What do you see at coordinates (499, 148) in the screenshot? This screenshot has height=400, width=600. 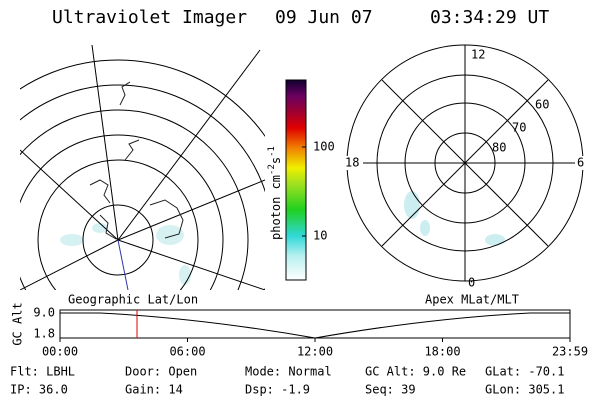 I see `mlat-label: 80` at bounding box center [499, 148].